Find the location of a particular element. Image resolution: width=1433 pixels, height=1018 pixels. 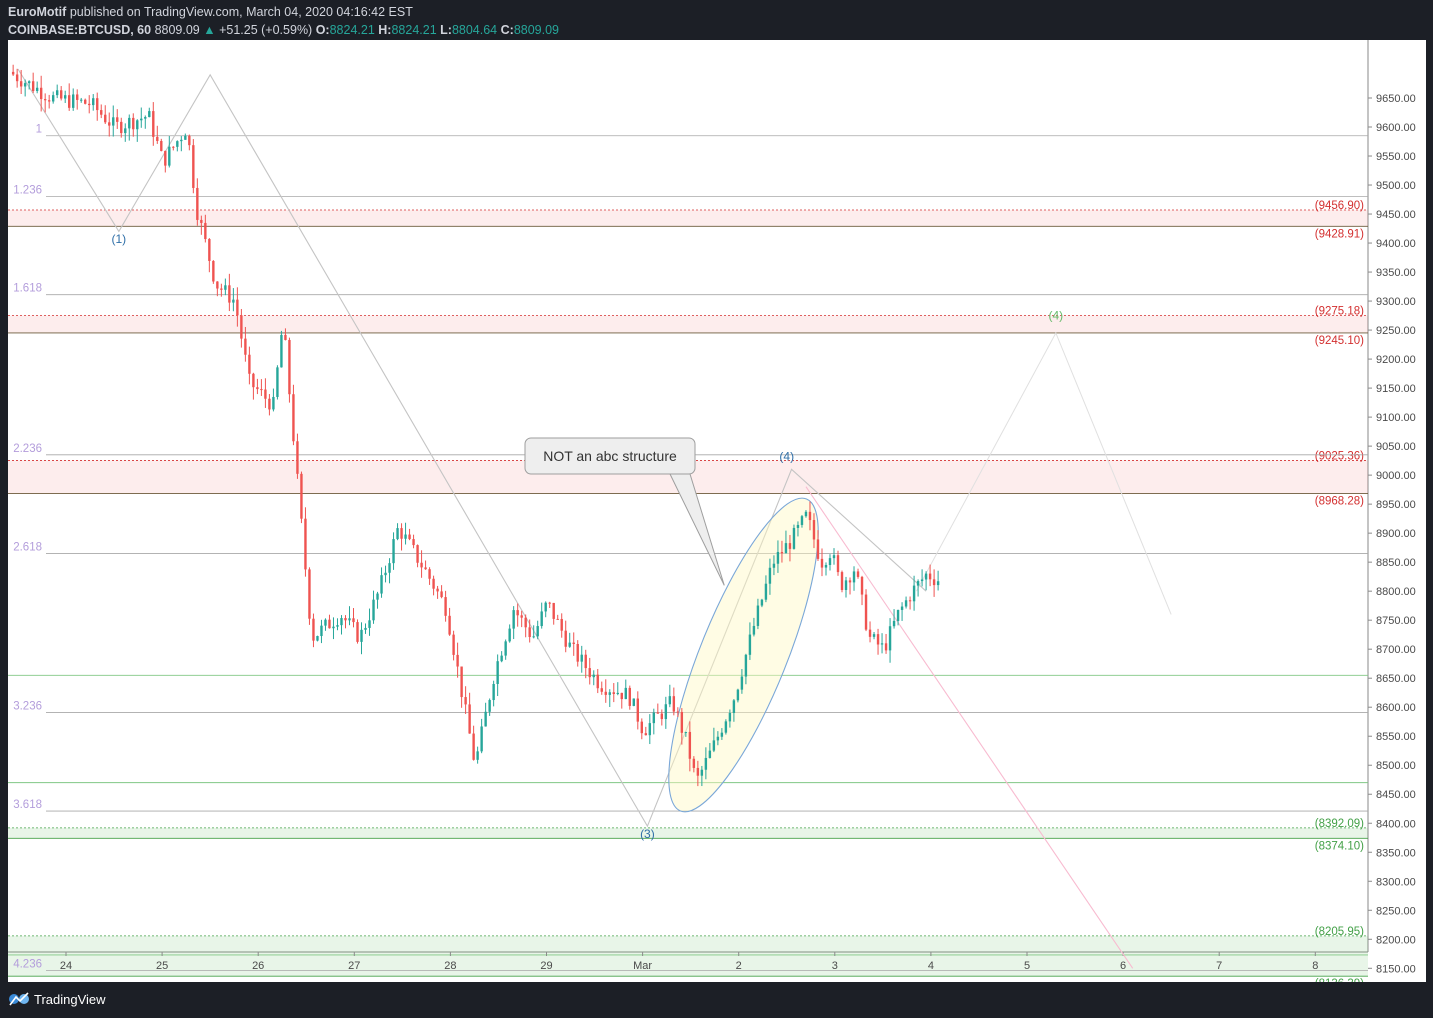

time-tick-5: 29 is located at coordinates (546, 966).